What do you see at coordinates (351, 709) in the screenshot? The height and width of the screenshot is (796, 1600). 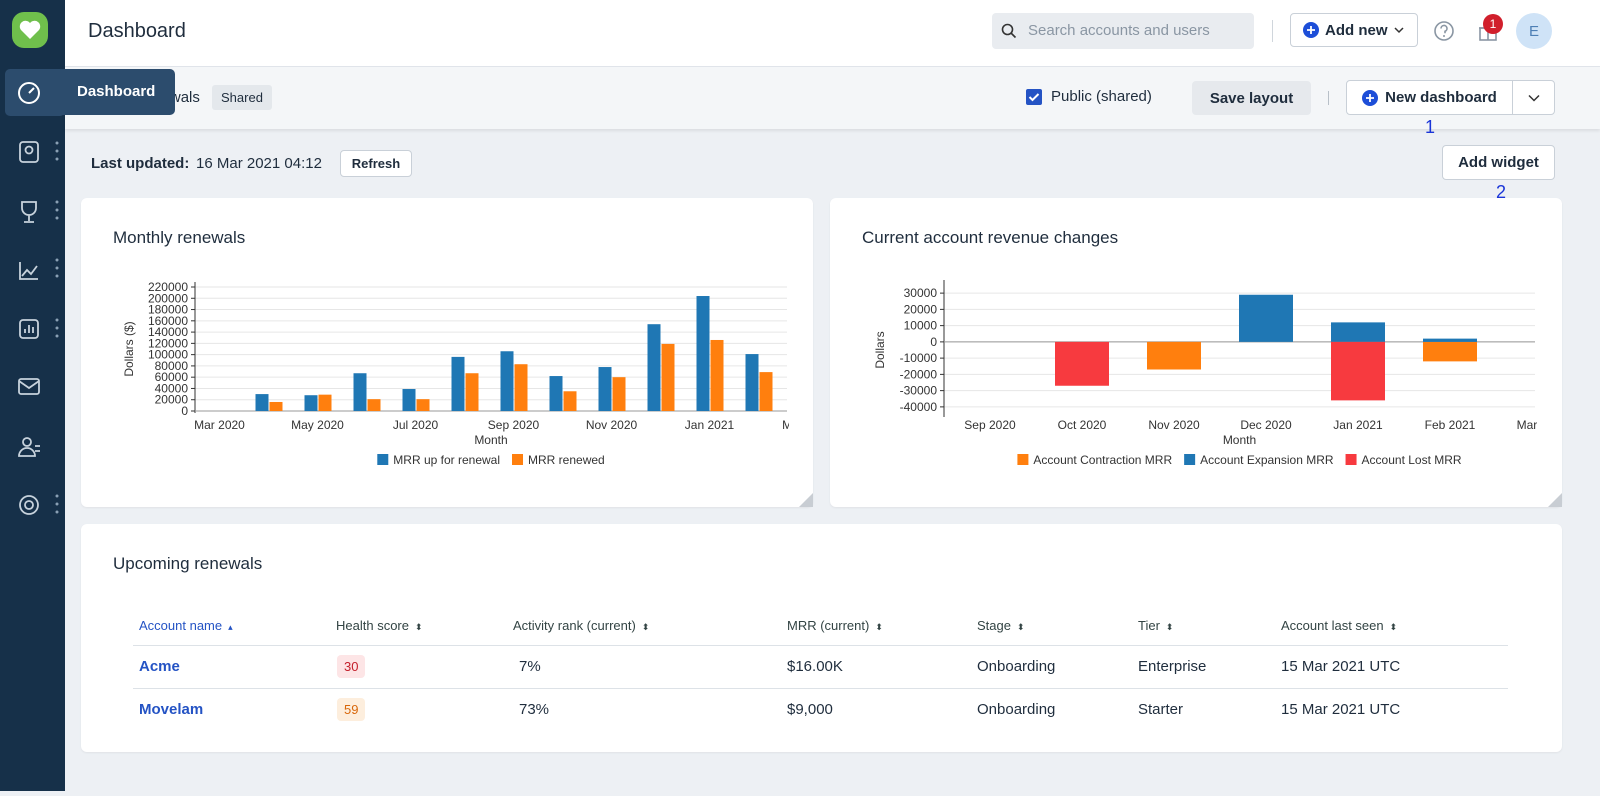 I see `health-badge: 59` at bounding box center [351, 709].